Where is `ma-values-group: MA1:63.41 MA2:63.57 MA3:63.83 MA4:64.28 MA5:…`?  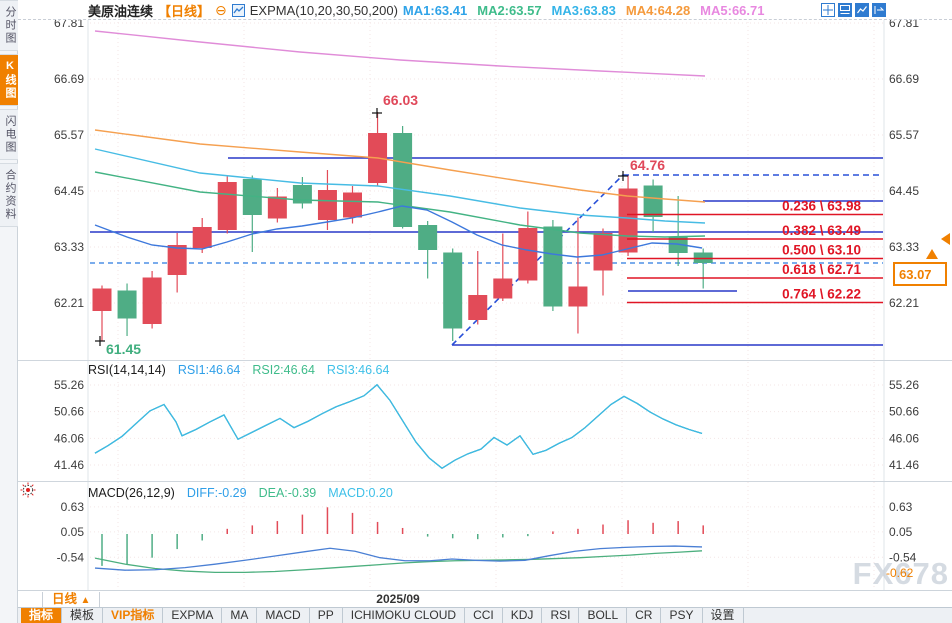
ma-values-group: MA1:63.41 MA2:63.57 MA3:63.83 MA4:64.28 MA5:… is located at coordinates (584, 10).